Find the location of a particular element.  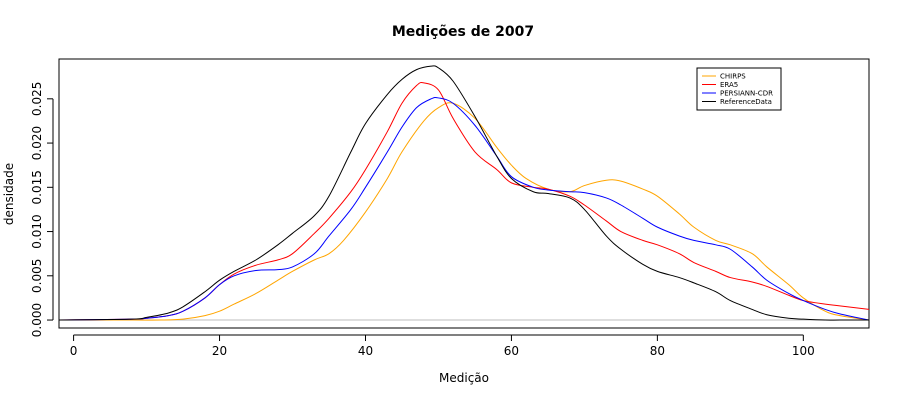

x-tick-label: 80 is located at coordinates (657, 351).